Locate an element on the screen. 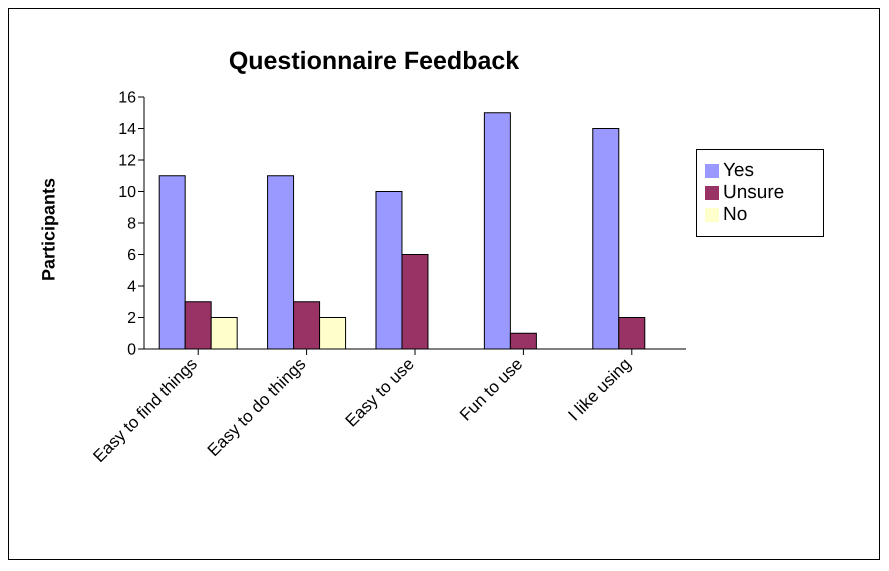  y-tick-label: 16 is located at coordinates (127, 98).